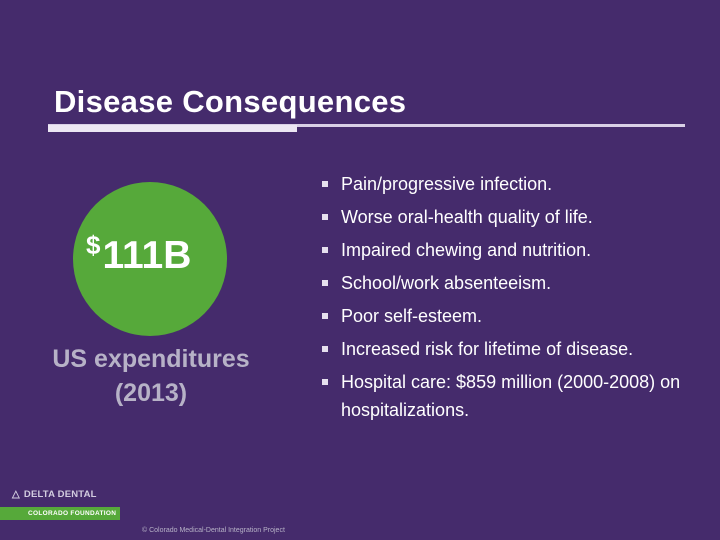 The image size is (720, 540). Describe the element at coordinates (147, 255) in the screenshot. I see `stat-value: 111B` at that location.